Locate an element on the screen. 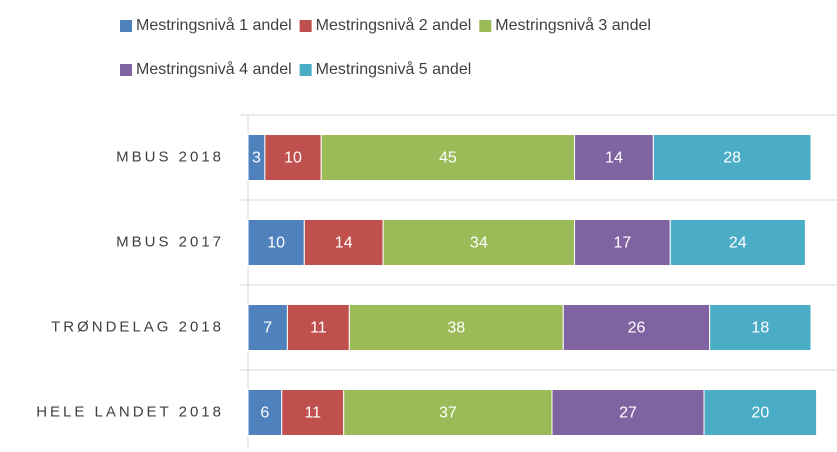 This screenshot has width=837, height=452. data-label: 7 is located at coordinates (267, 328).